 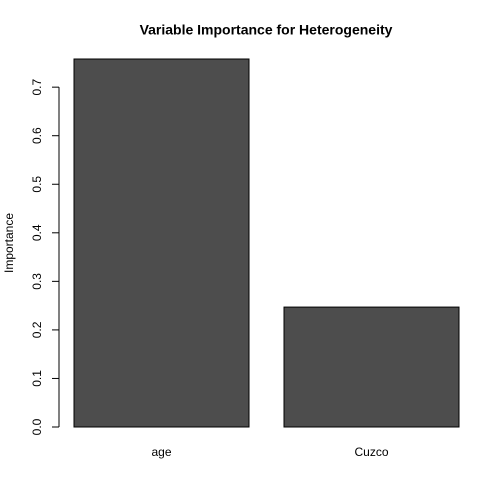 What do you see at coordinates (37, 135) in the screenshot?
I see `y-tick-label: 0.6` at bounding box center [37, 135].